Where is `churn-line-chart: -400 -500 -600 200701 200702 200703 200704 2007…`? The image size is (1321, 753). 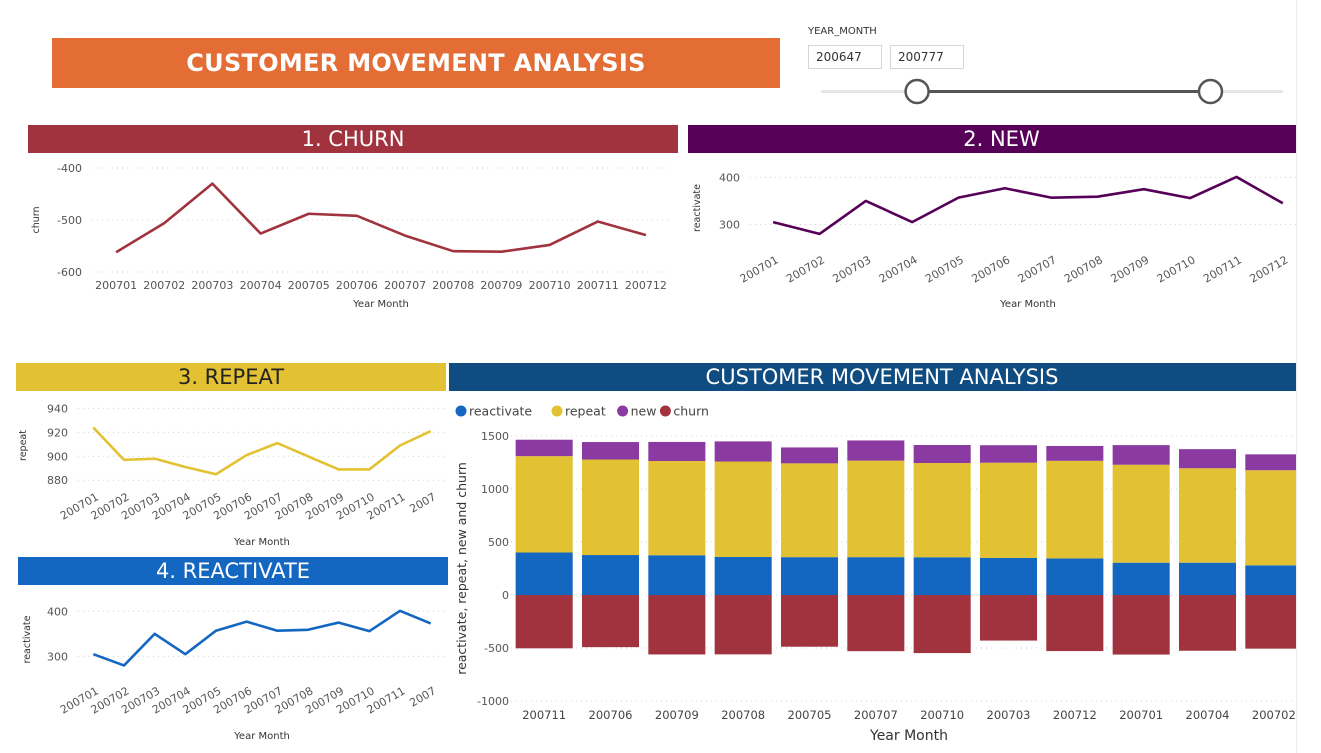
churn-line-chart: -400 -500 -600 200701 200702 200703 200704 2007… is located at coordinates (350, 236).